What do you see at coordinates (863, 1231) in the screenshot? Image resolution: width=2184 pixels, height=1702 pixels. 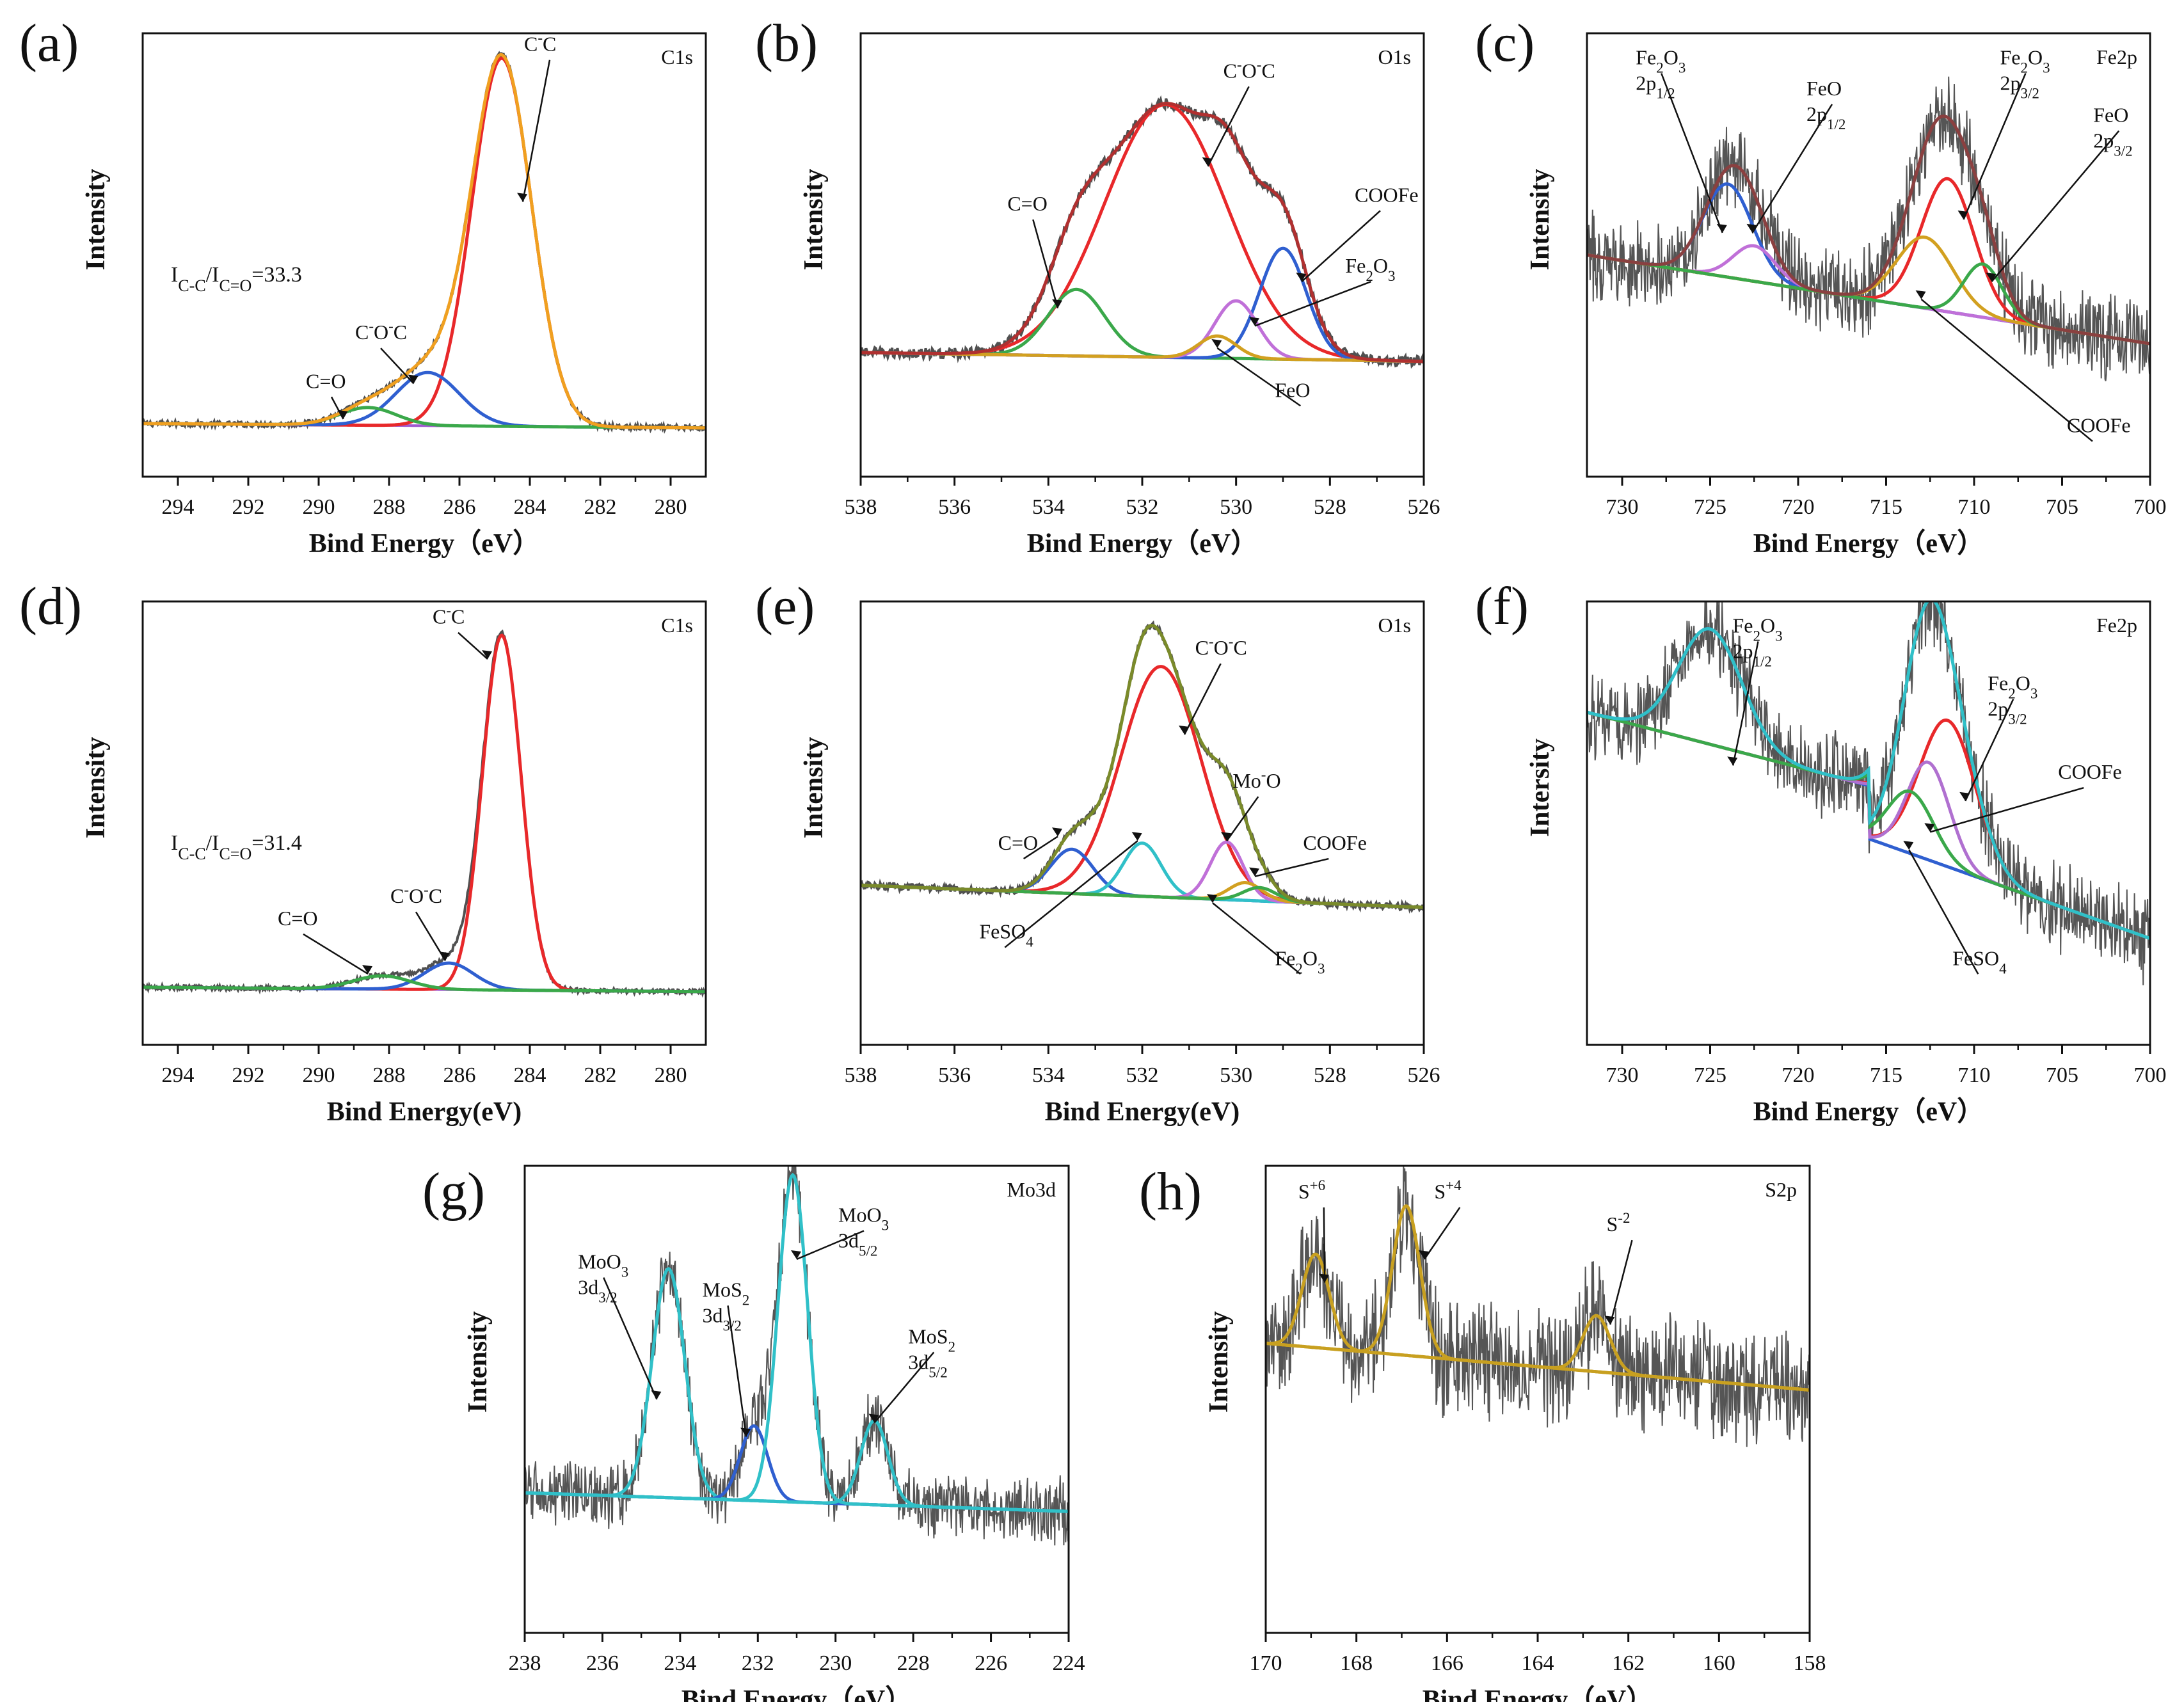 I see `peak-label: MoO3 3d5/2` at bounding box center [863, 1231].